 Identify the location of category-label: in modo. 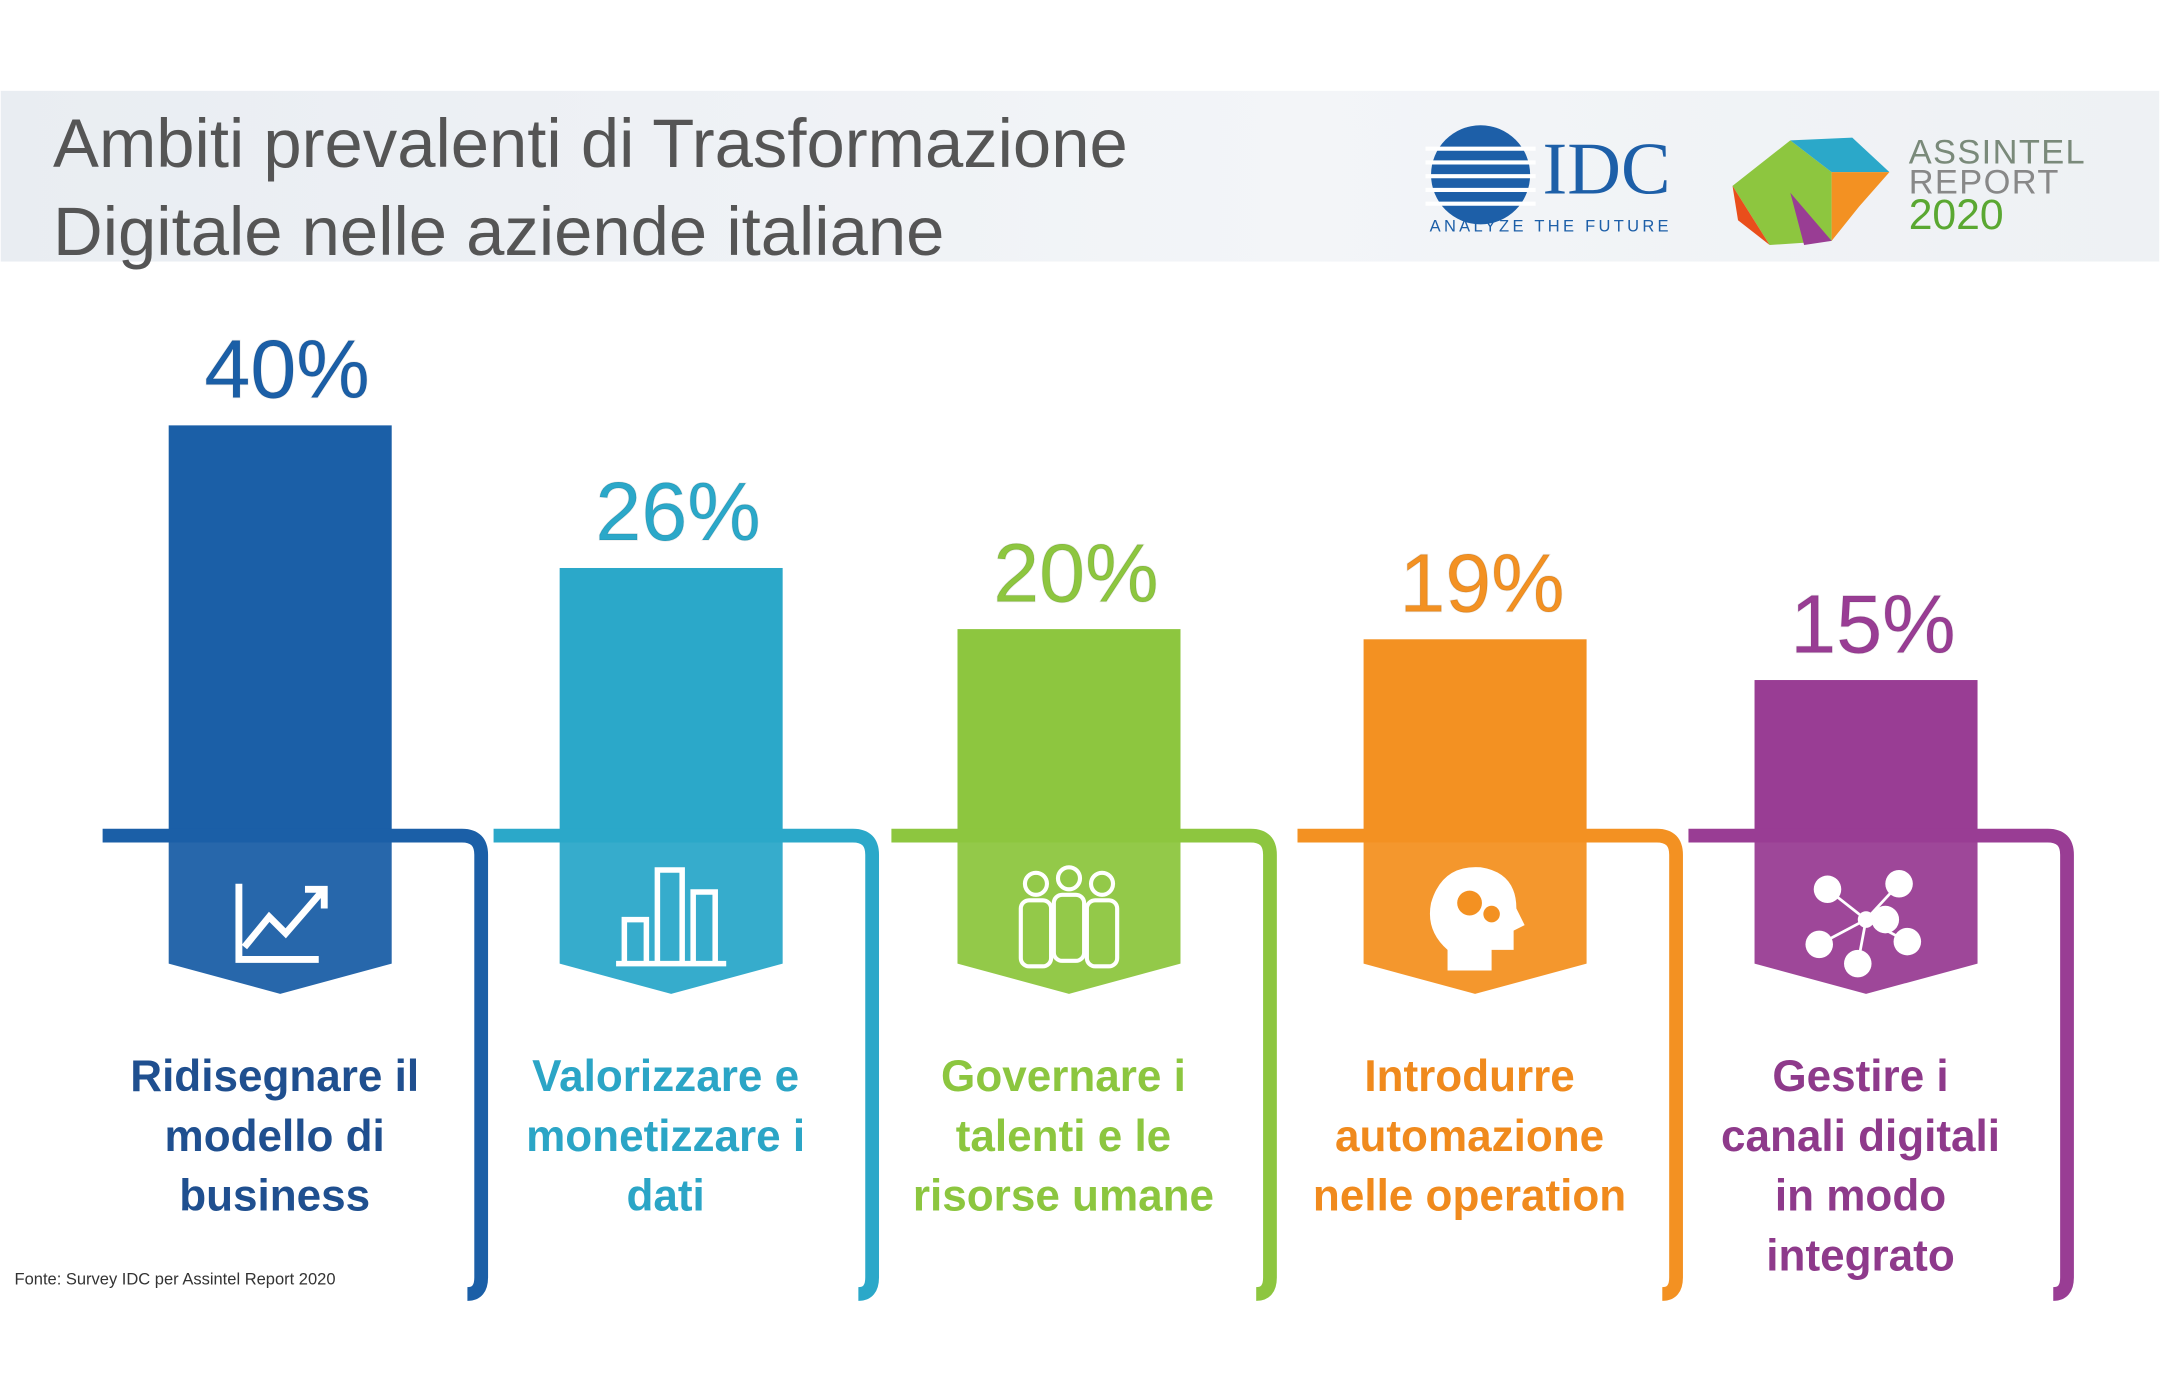
(1860, 1196).